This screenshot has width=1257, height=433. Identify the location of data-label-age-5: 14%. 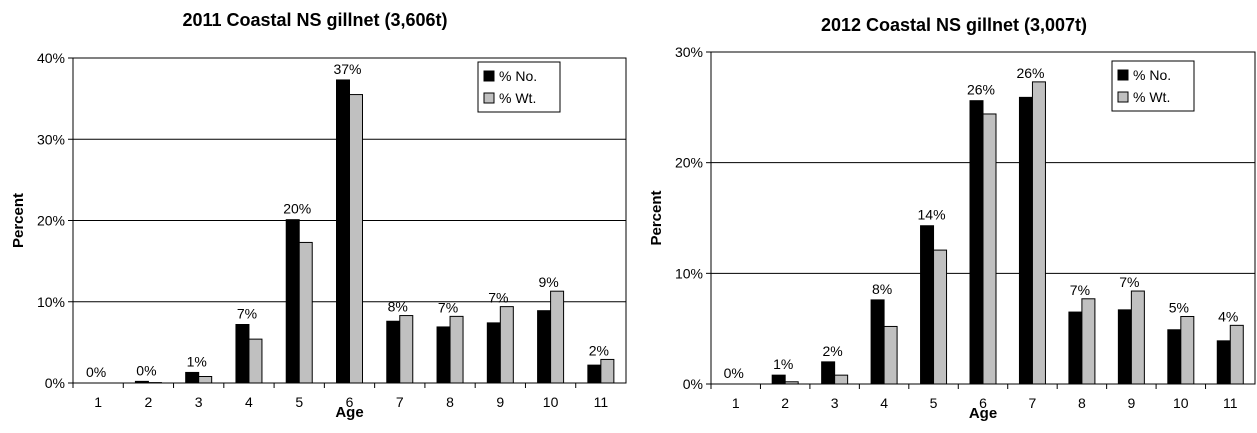
(932, 215).